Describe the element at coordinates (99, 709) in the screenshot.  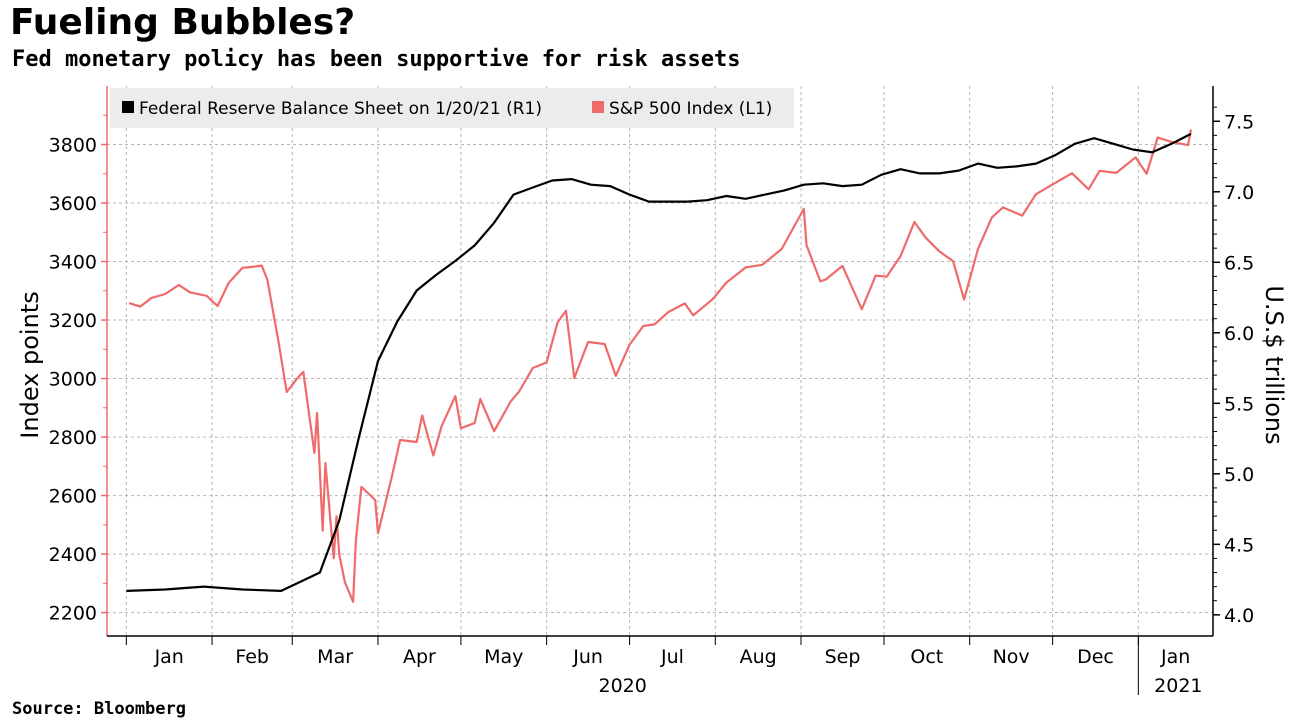
I see `source-note: Source: Bloomberg` at that location.